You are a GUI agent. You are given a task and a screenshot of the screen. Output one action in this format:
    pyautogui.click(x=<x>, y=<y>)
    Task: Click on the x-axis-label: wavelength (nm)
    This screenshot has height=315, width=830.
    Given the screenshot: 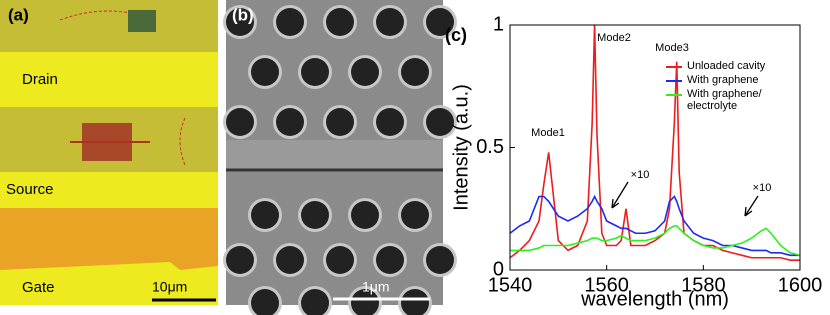 What is the action you would take?
    pyautogui.click(x=654, y=299)
    